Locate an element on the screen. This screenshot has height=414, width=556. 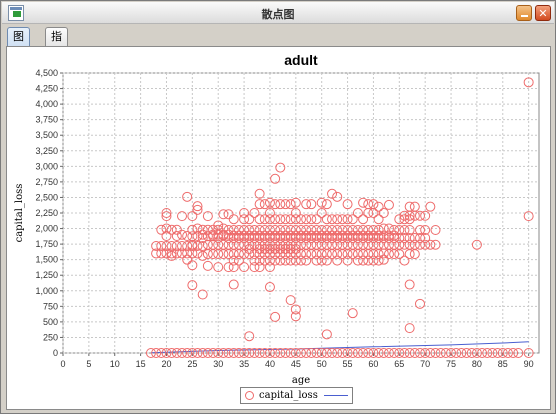
x-axis-label: age is located at coordinates (301, 380).